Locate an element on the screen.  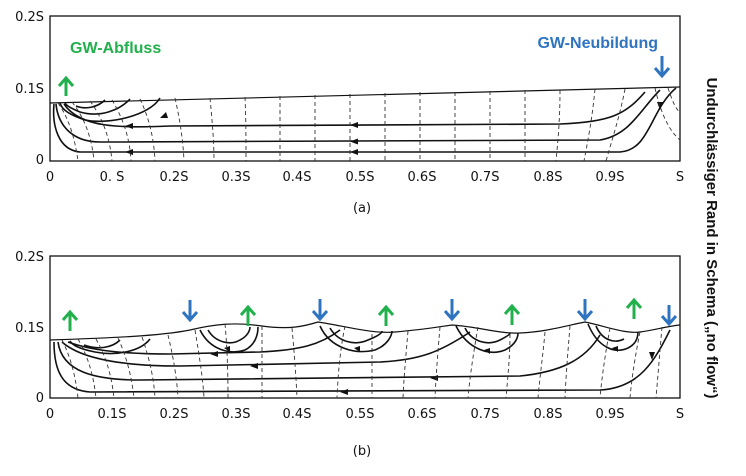
panel-b-streamlines is located at coordinates (362, 358).